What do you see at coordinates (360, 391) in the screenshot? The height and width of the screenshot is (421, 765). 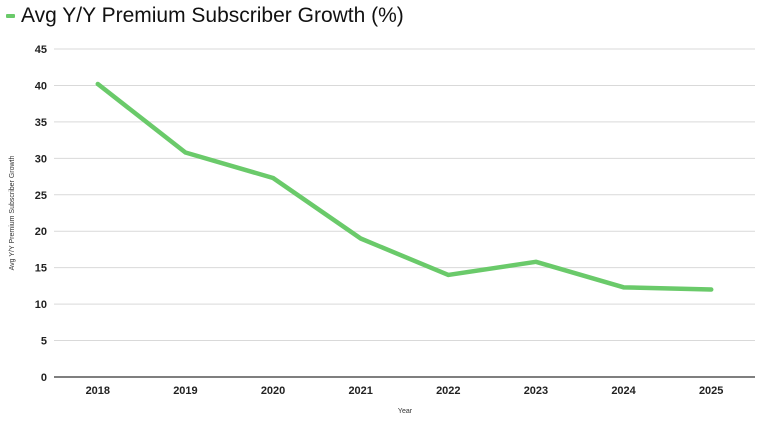 I see `x-tick-label: 2021` at bounding box center [360, 391].